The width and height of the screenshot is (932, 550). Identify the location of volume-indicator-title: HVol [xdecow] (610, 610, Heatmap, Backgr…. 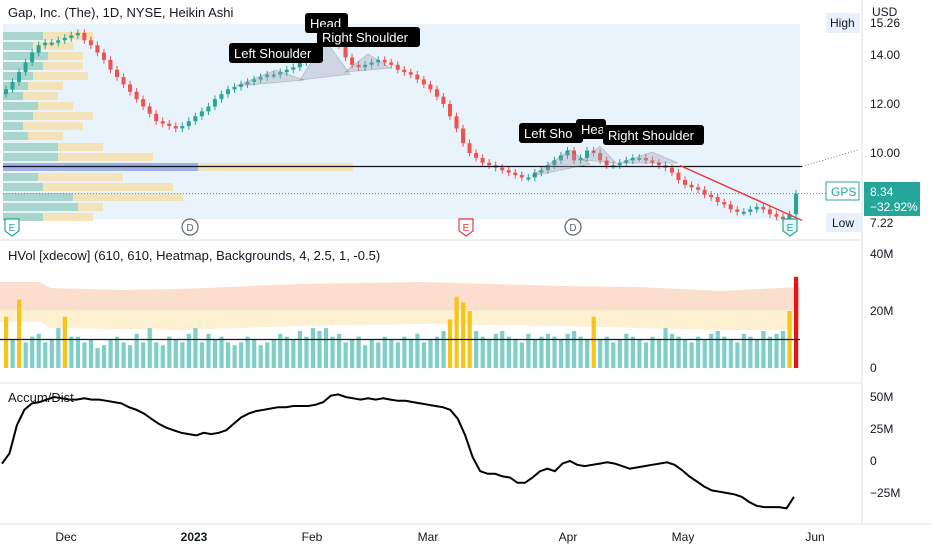
(194, 255).